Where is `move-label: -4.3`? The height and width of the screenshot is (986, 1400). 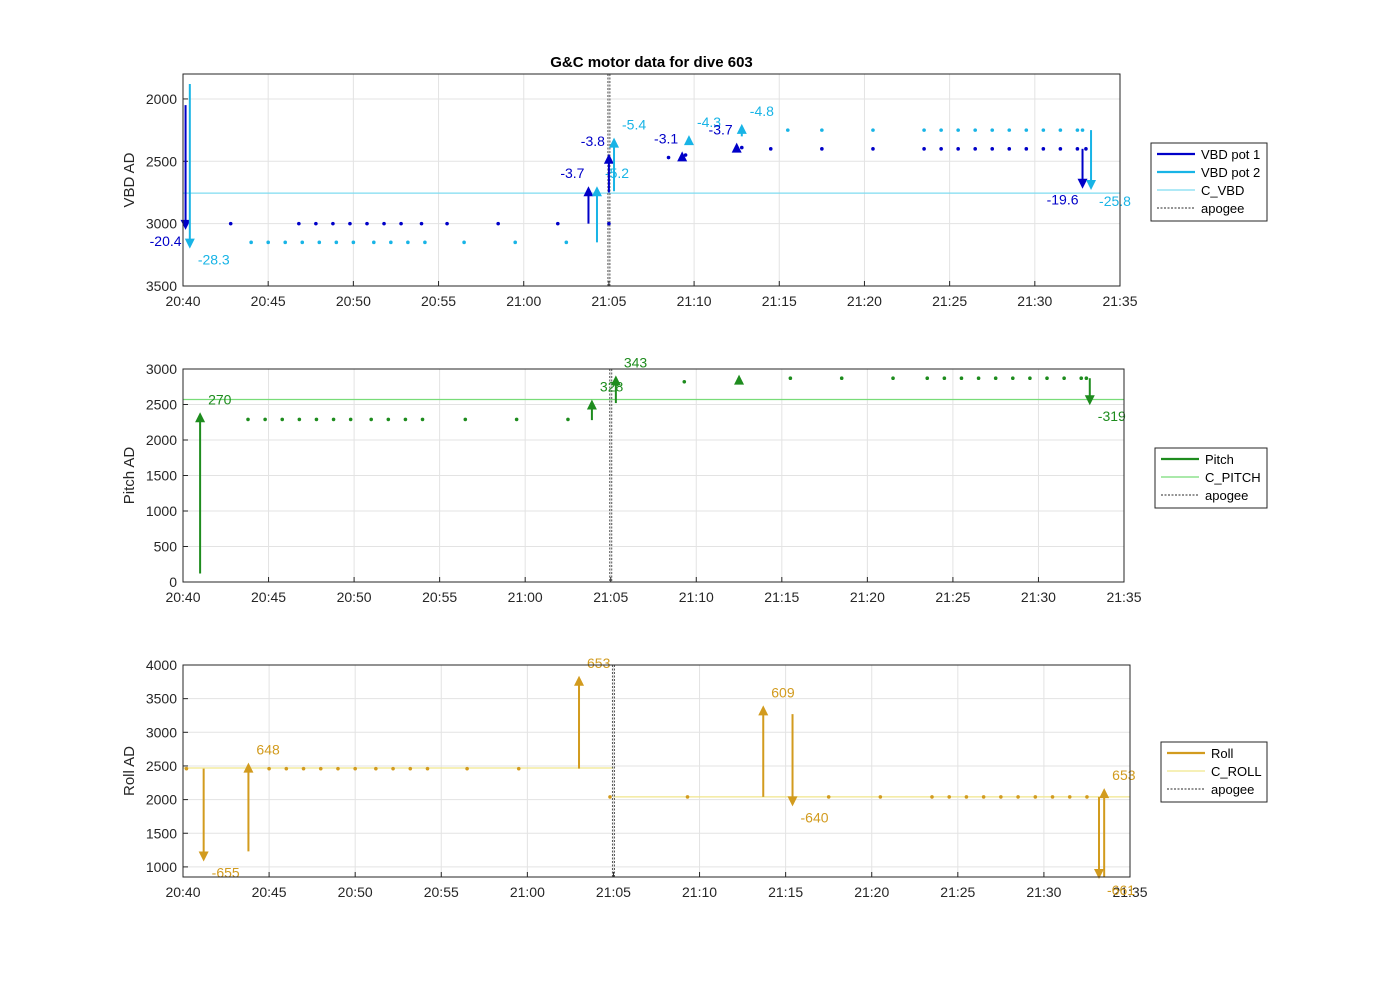 move-label: -4.3 is located at coordinates (709, 122).